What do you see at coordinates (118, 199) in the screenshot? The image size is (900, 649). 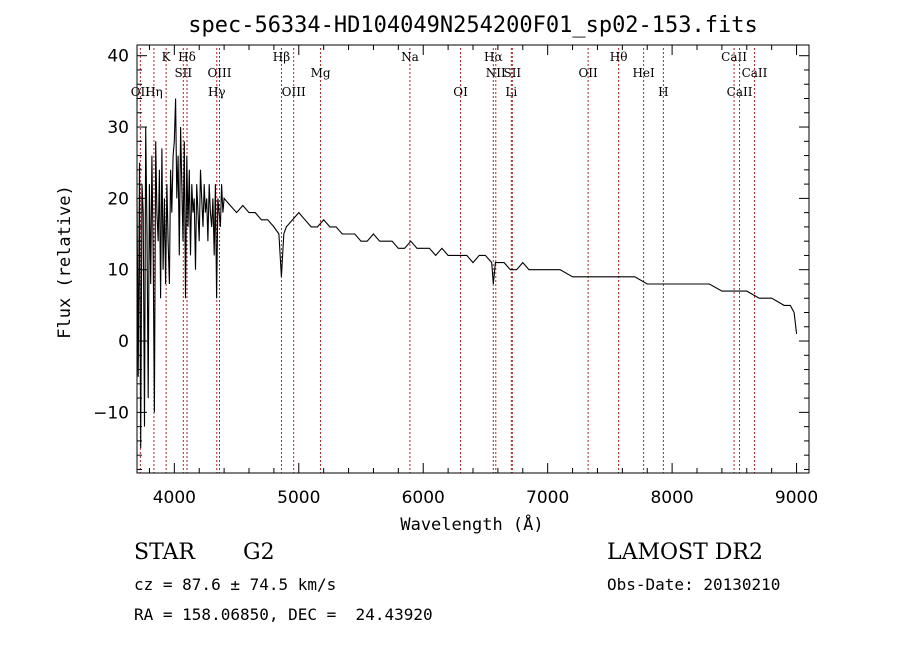 I see `y-tick-label: 20` at bounding box center [118, 199].